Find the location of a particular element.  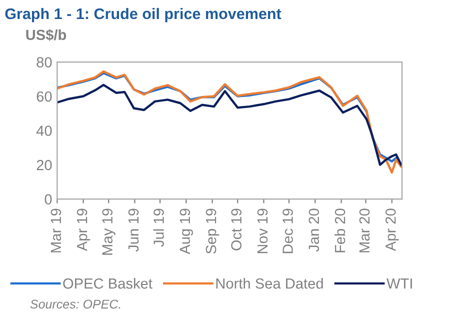

x-tick-label: Mar 19 is located at coordinates (56, 230).